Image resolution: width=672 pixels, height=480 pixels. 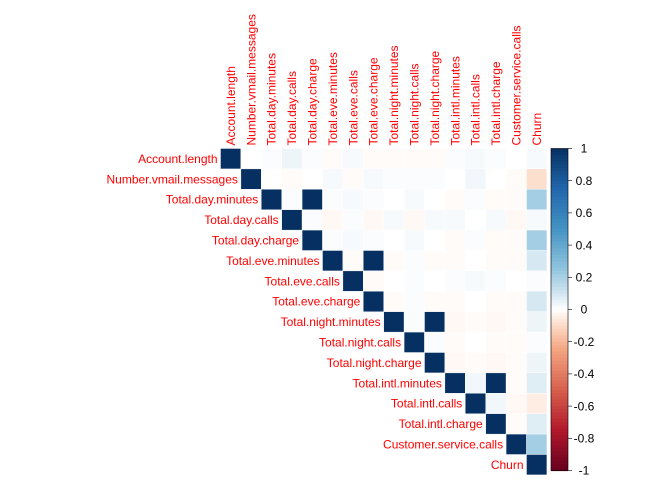 What do you see at coordinates (455, 100) in the screenshot?
I see `column-label: Total.intl.minutes` at bounding box center [455, 100].